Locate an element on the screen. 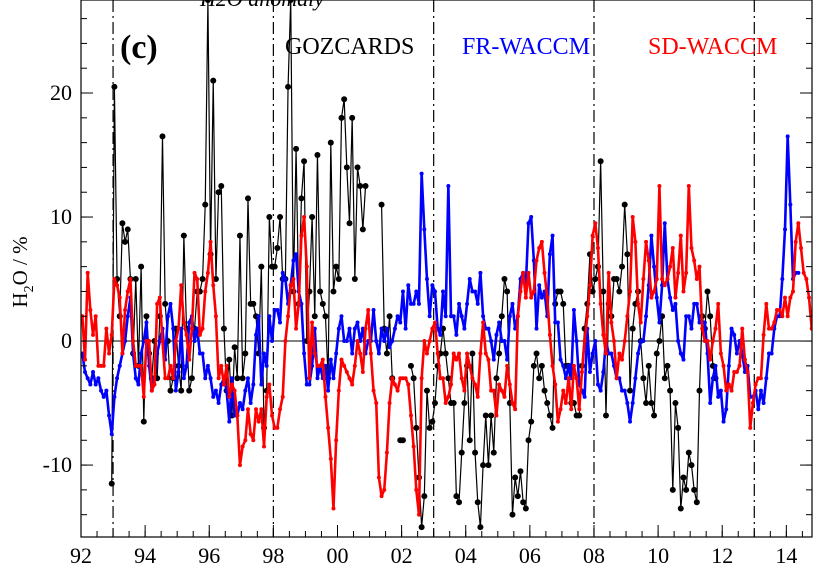 The image size is (838, 576). x-tick-label: 04 is located at coordinates (466, 555).